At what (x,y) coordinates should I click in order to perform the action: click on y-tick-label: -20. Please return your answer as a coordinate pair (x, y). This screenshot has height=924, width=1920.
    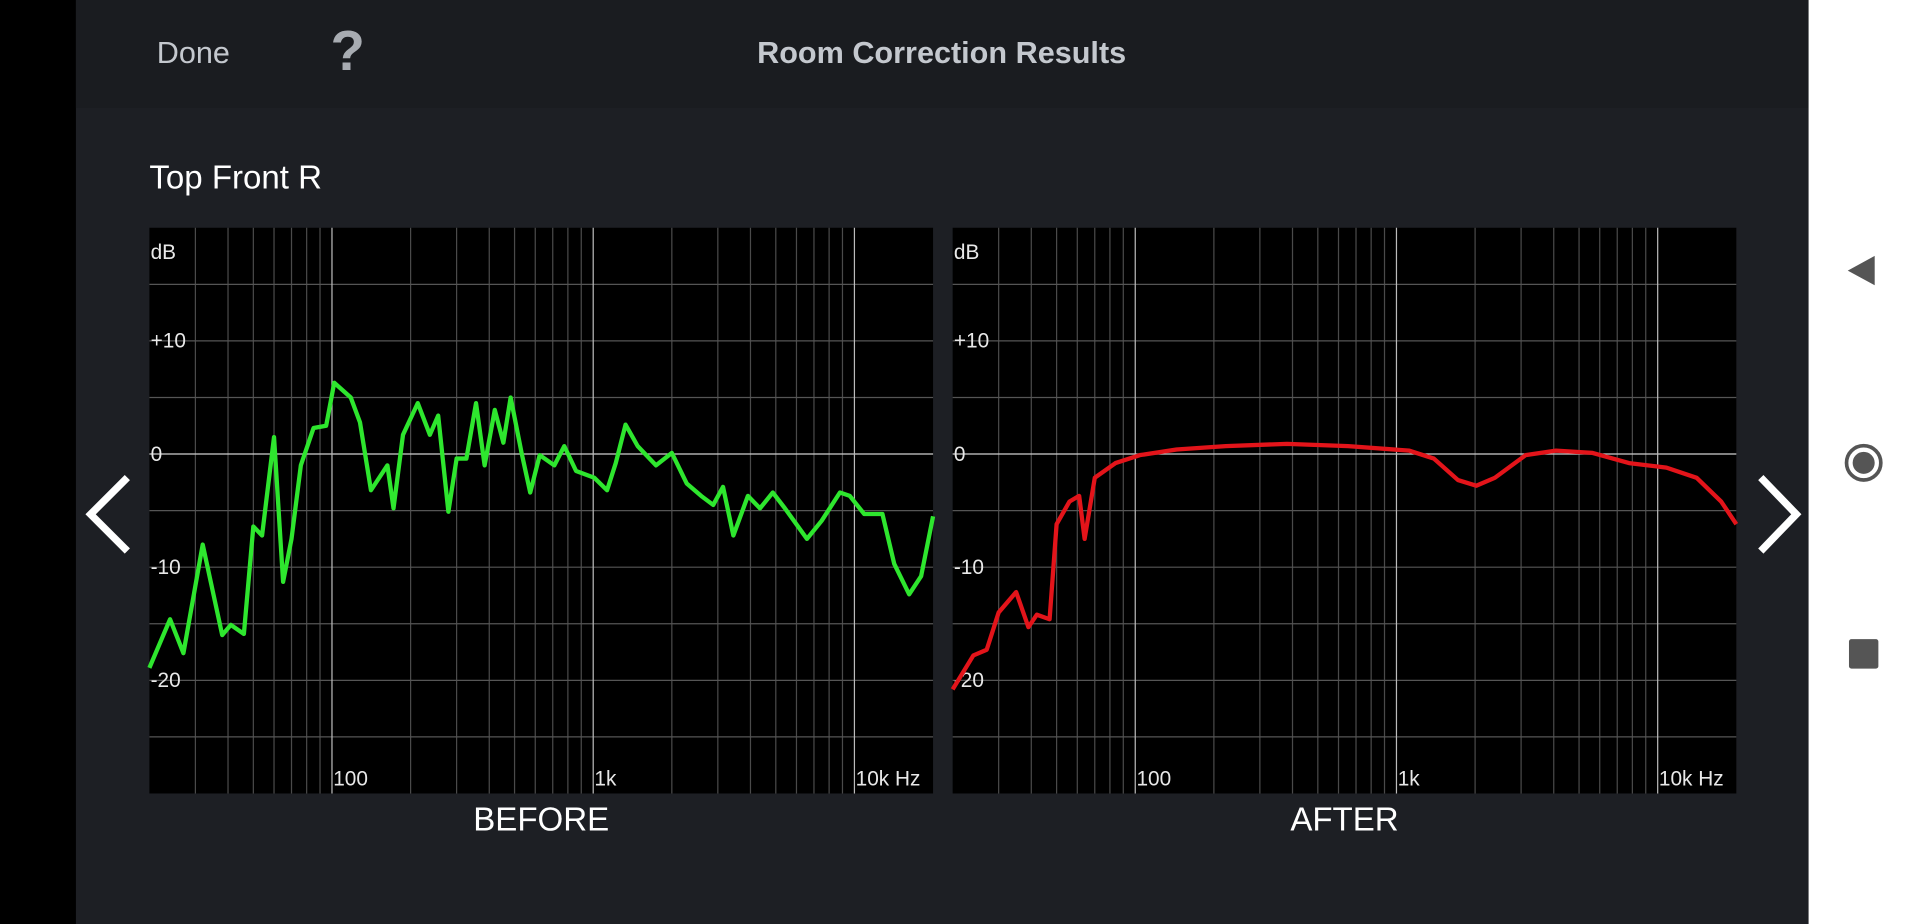
    Looking at the image, I should click on (166, 680).